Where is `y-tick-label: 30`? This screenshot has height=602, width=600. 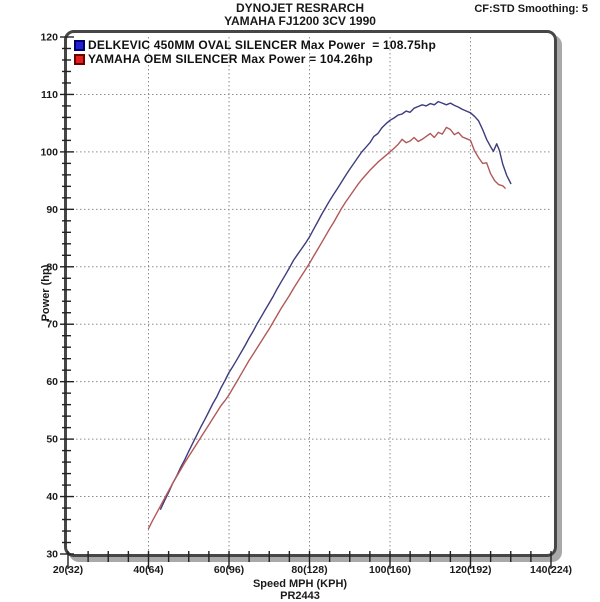 y-tick-label: 30 is located at coordinates (52, 555).